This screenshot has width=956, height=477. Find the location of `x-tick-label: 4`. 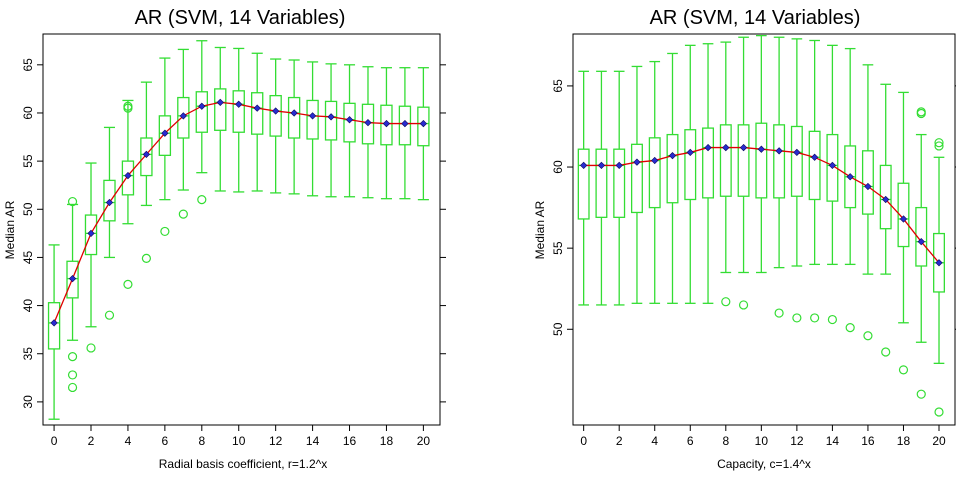

x-tick-label: 4 is located at coordinates (654, 441).